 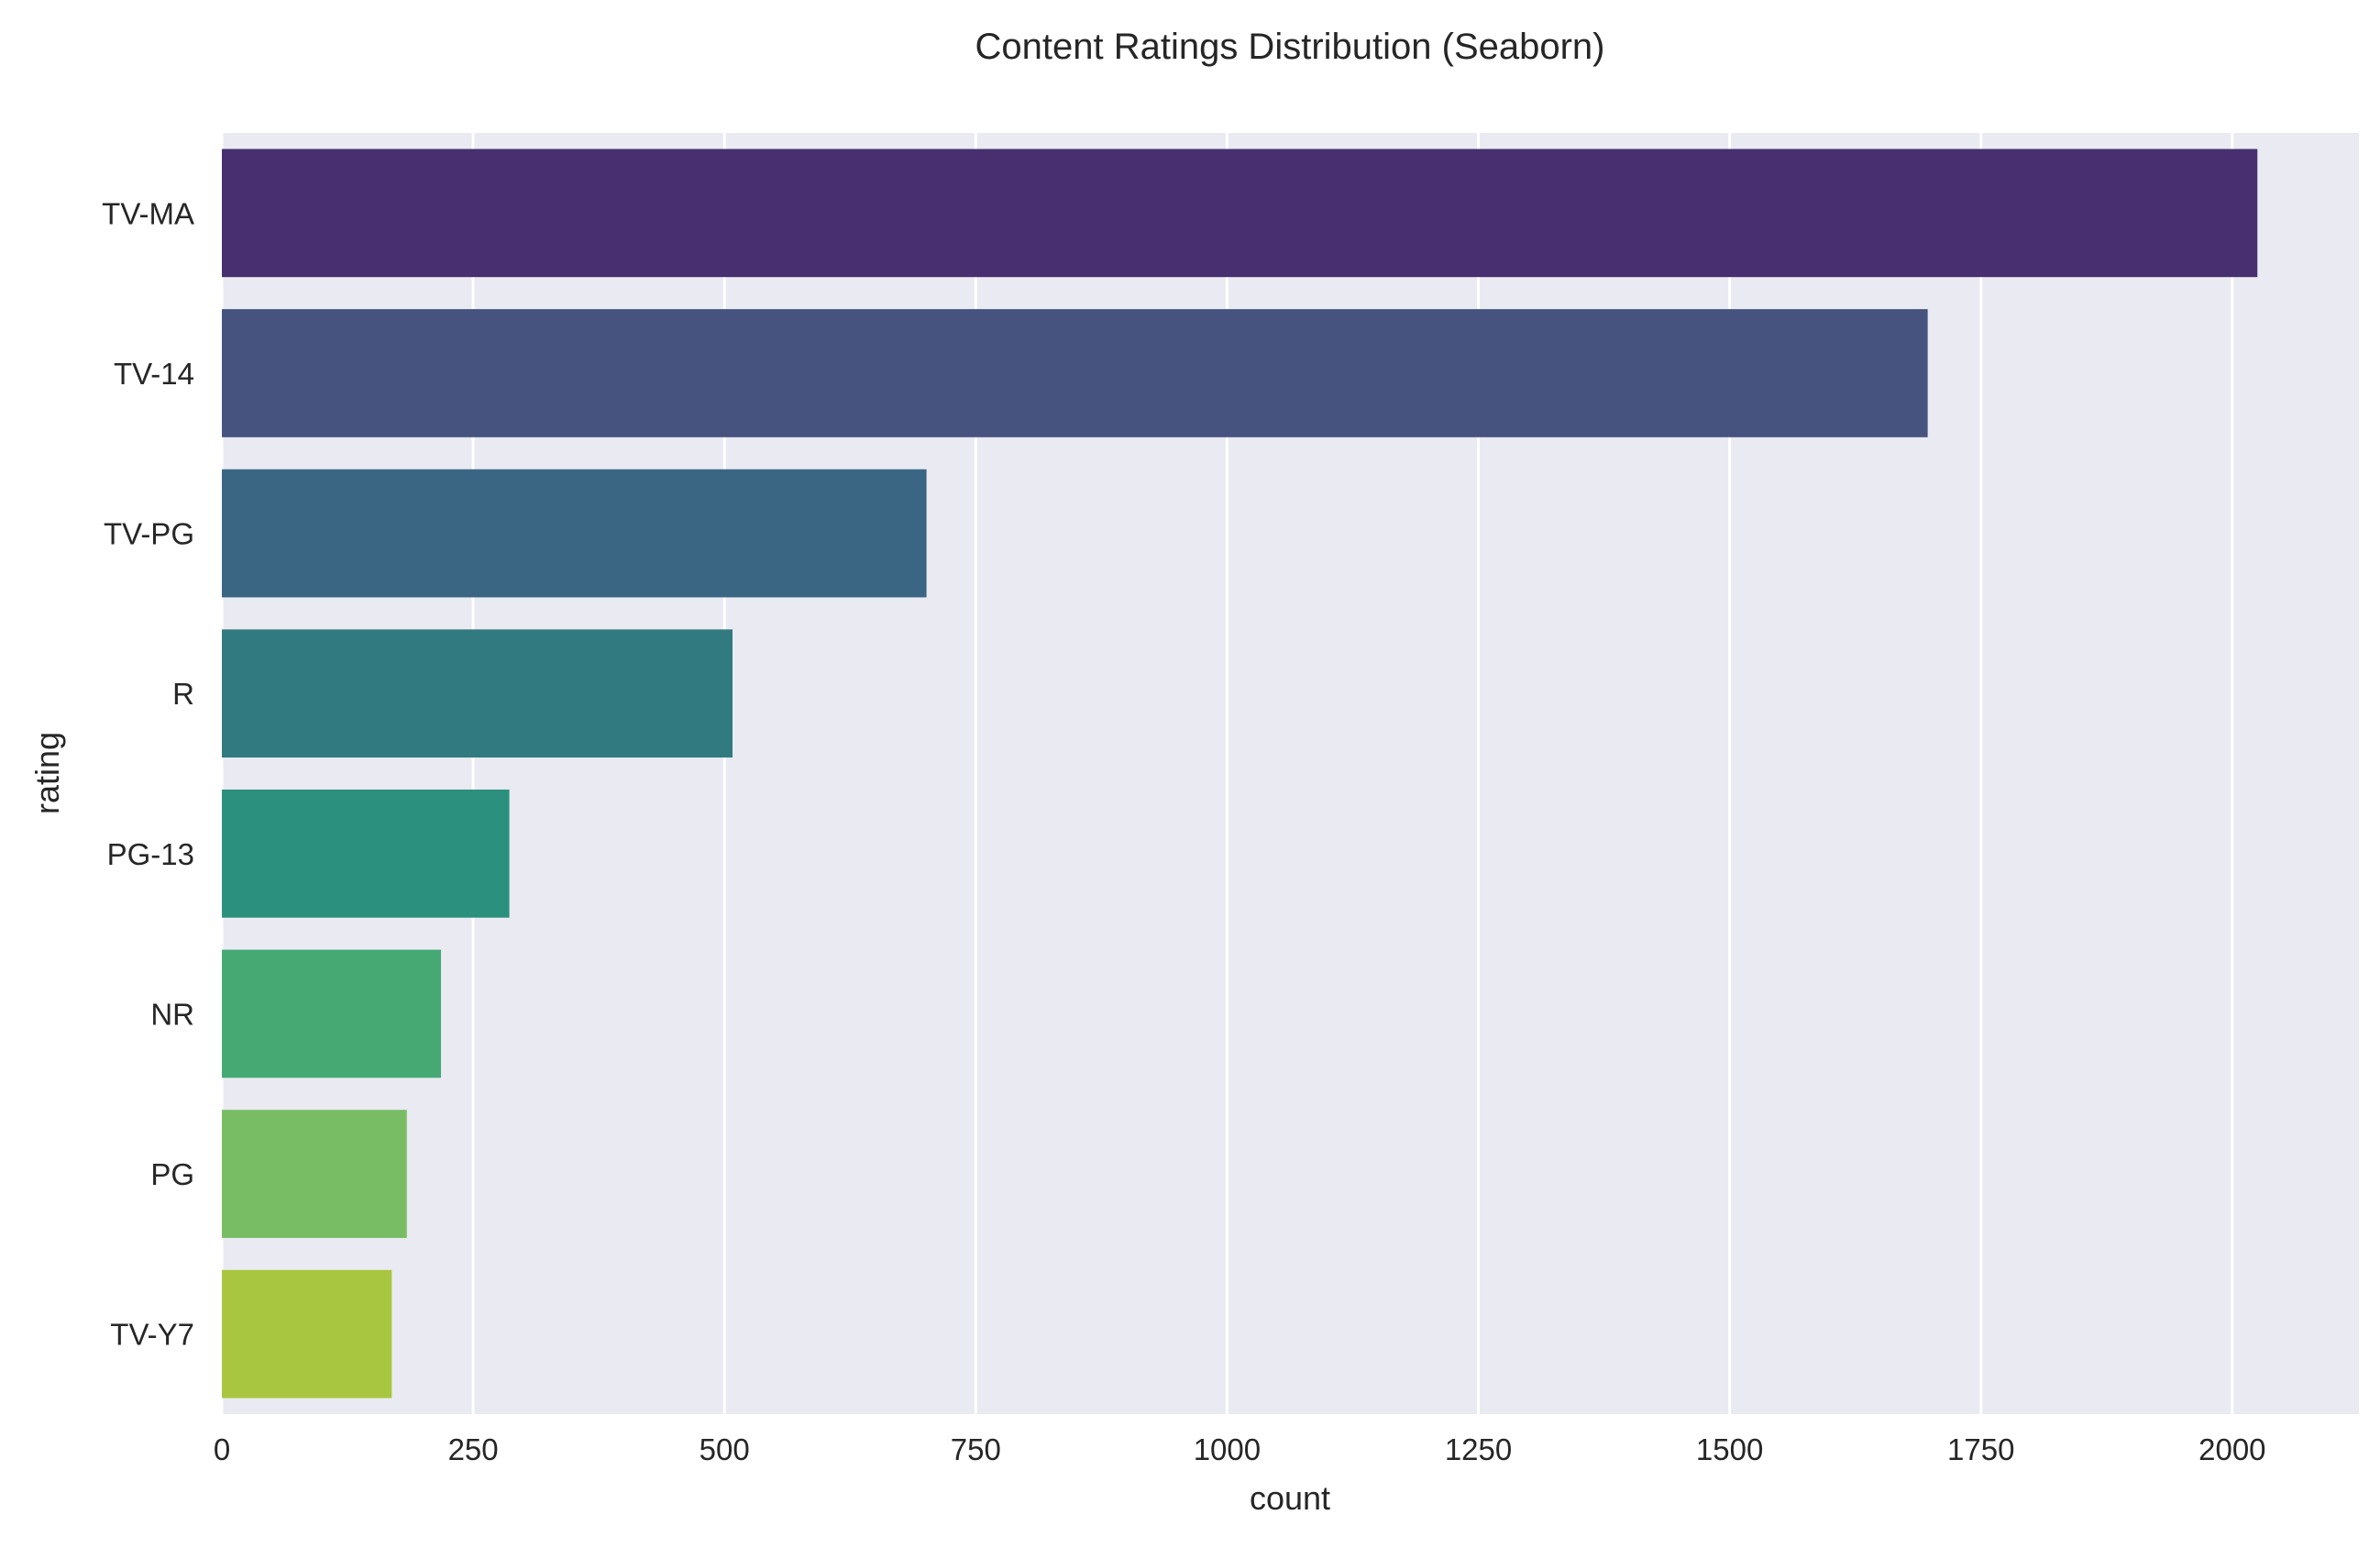 What do you see at coordinates (149, 534) in the screenshot?
I see `y-tick-label: TV-PG` at bounding box center [149, 534].